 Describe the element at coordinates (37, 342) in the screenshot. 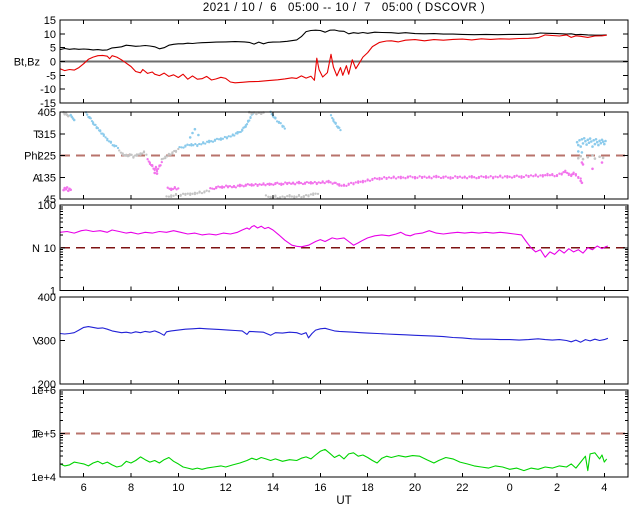

I see `v-row-label: V` at that location.